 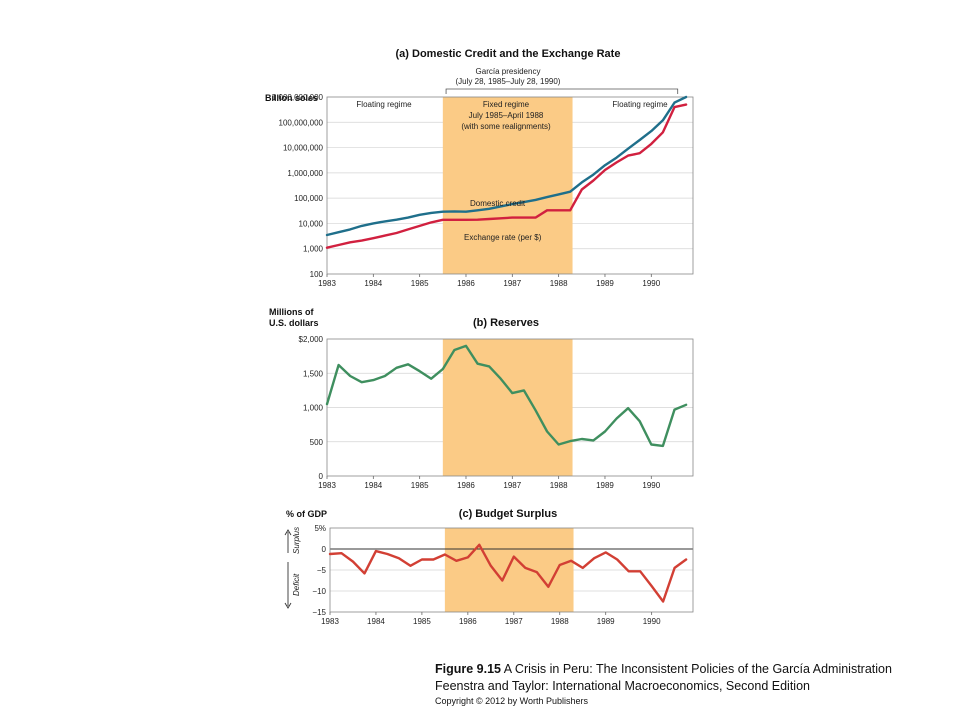 What do you see at coordinates (498, 203) in the screenshot?
I see `series-label-domestic-credit: Domestic credit` at bounding box center [498, 203].